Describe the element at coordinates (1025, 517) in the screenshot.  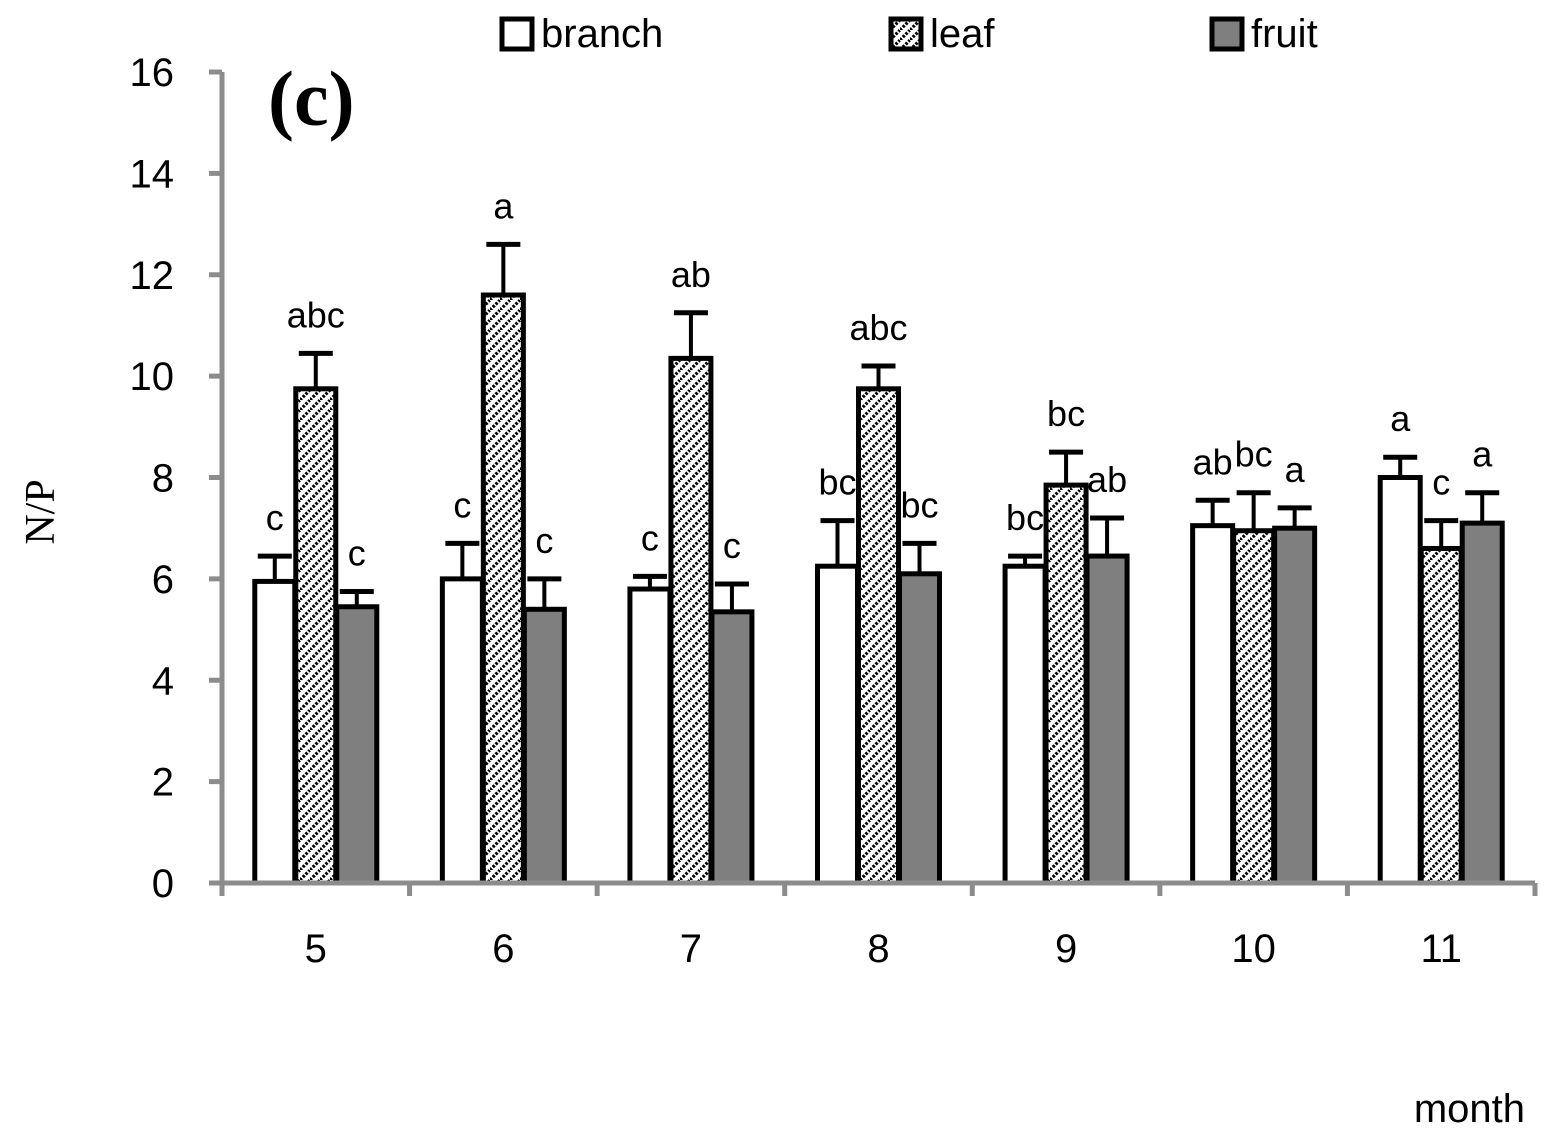
I see `letter-label-branch-9: bc` at that location.